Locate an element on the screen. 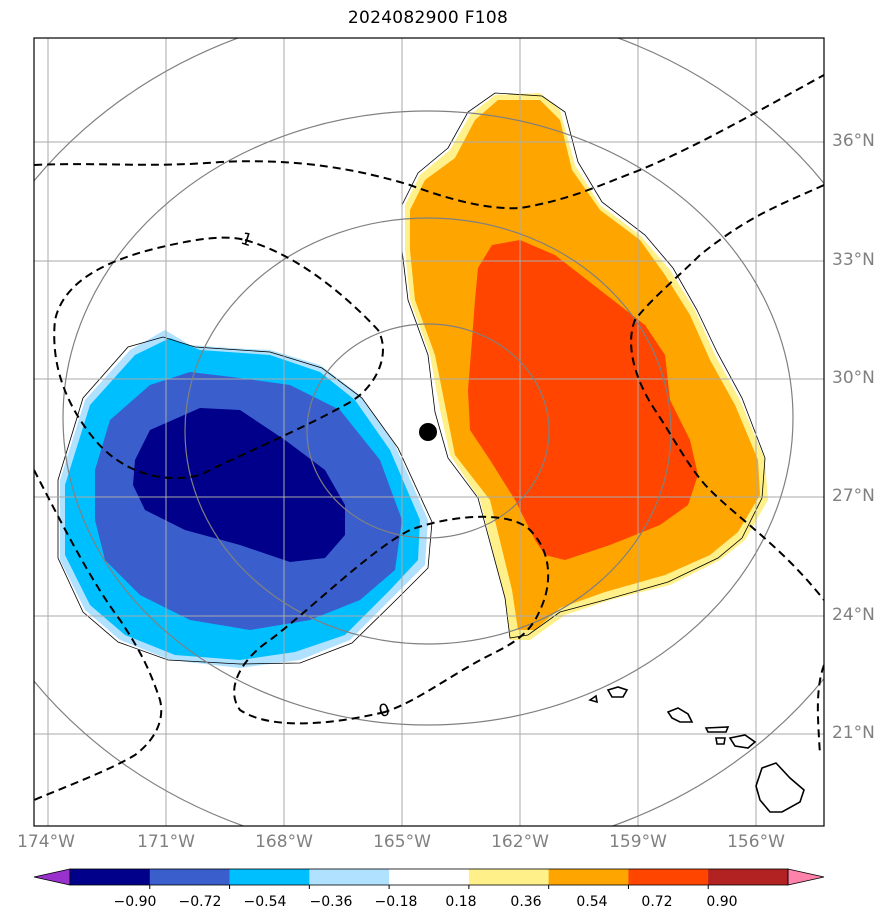 The height and width of the screenshot is (924, 894). contour-southeast is located at coordinates (820, 710).